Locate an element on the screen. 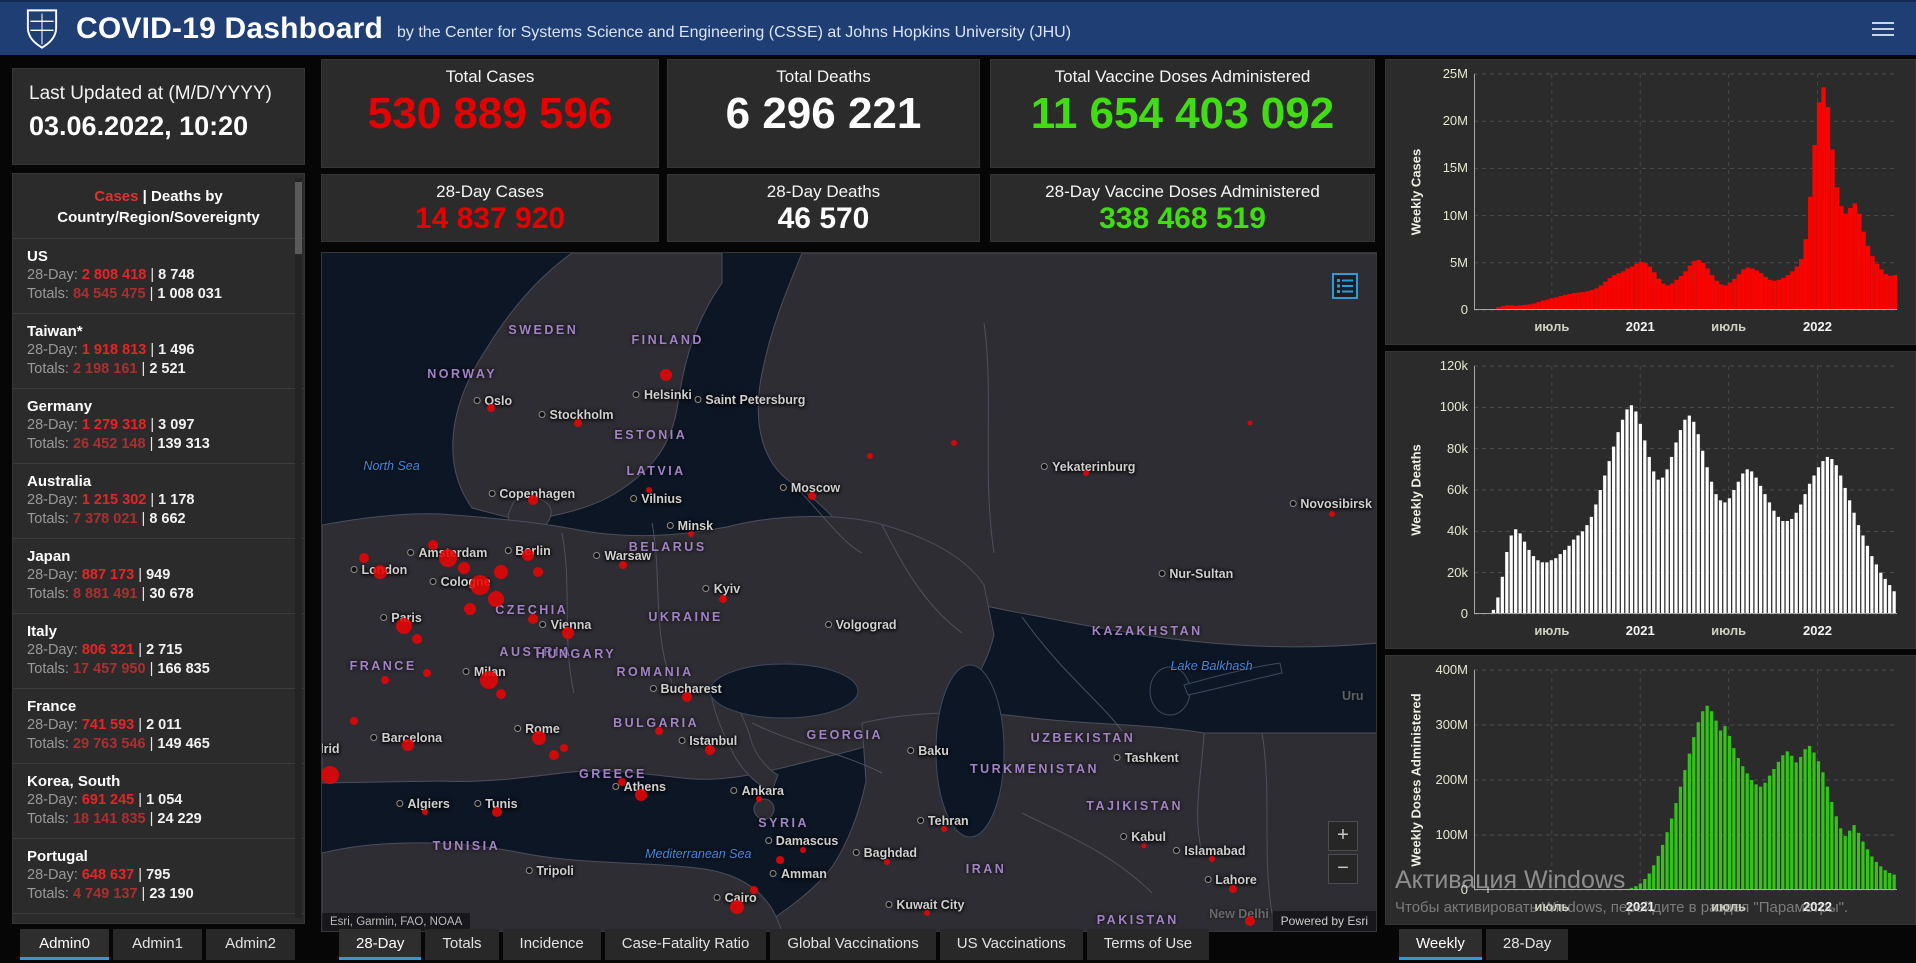 The image size is (1916, 963). map-country-label-tajikistan: TAJIKISTAN is located at coordinates (1135, 805).